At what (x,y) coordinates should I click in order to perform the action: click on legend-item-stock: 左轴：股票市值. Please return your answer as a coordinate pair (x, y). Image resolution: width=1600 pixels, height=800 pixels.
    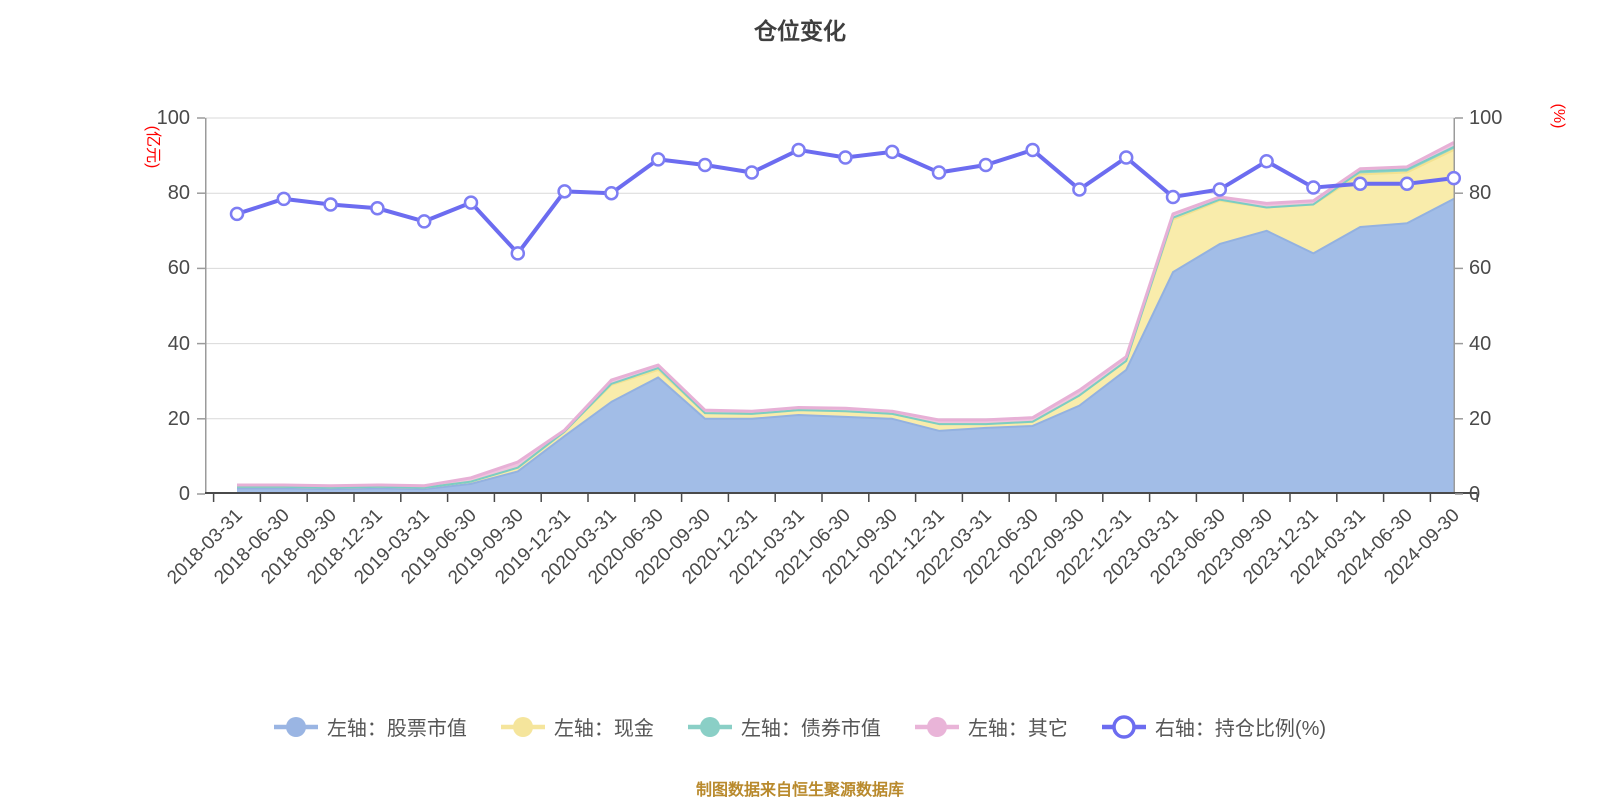
    Looking at the image, I should click on (370, 726).